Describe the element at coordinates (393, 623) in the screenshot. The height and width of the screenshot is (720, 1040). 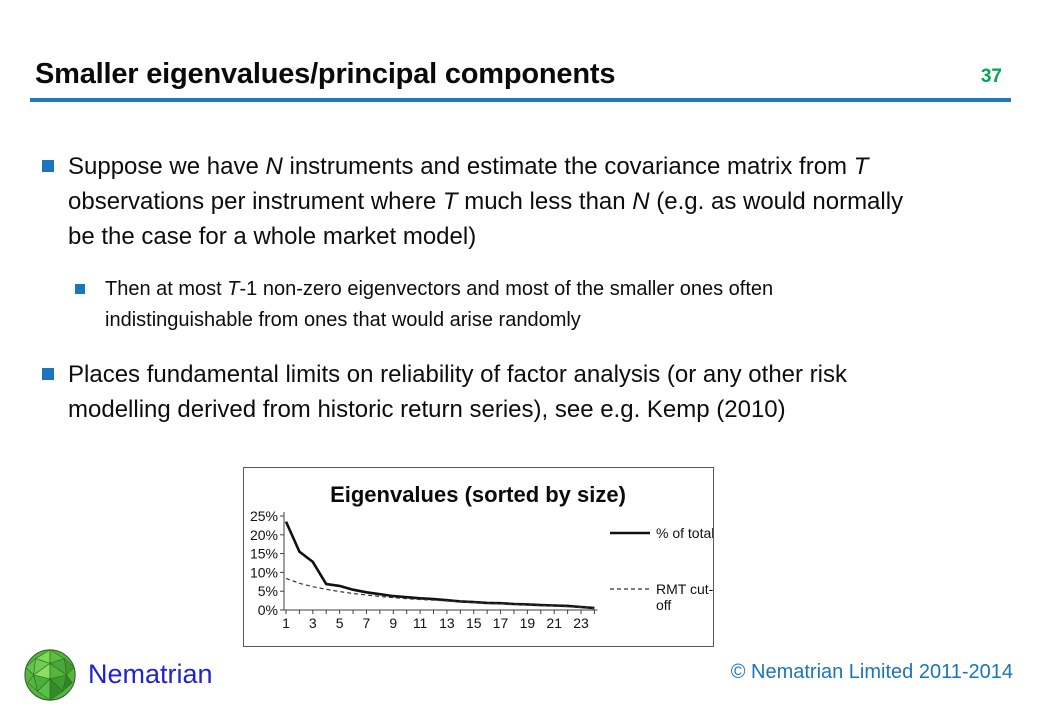
I see `svg-text: 9` at that location.